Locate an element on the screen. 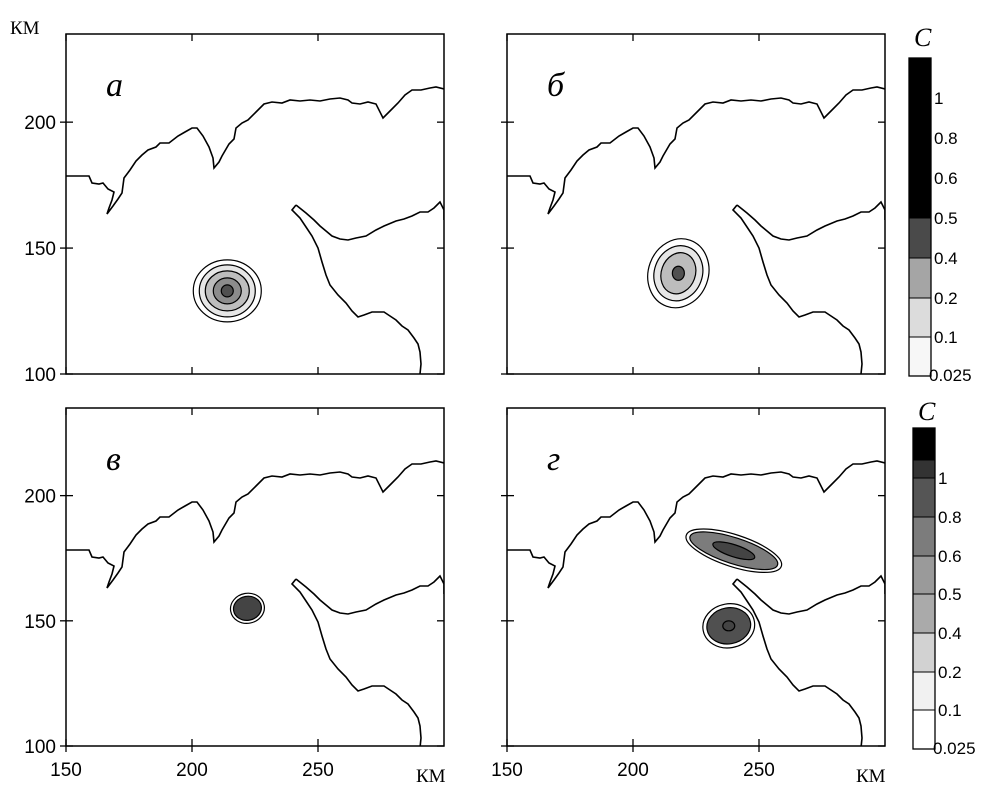  panel-label: г is located at coordinates (553, 459).